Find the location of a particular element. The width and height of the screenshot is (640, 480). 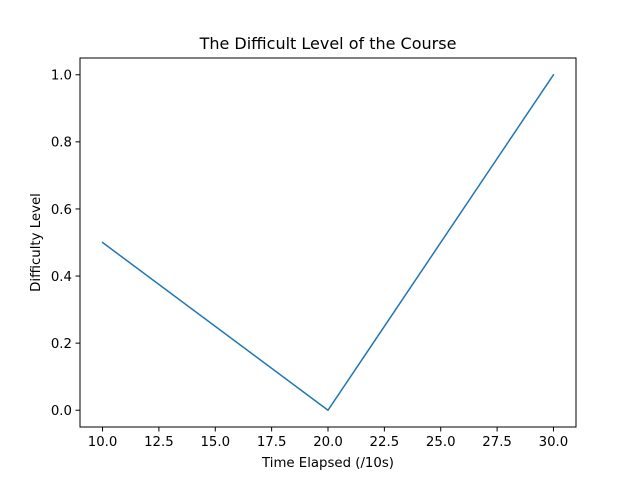

y-tick-label: 0.4 is located at coordinates (61, 277).